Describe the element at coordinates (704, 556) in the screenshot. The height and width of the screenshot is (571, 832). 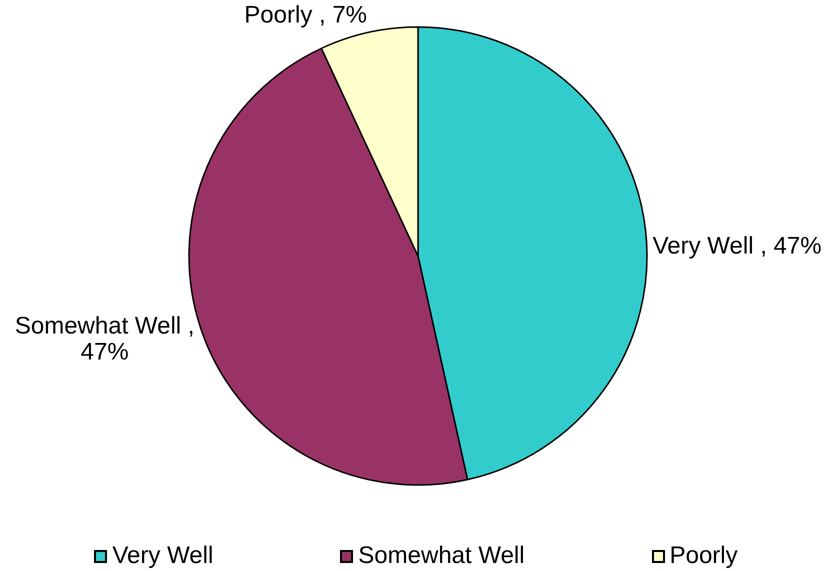
I see `legend-label: Poorly` at that location.